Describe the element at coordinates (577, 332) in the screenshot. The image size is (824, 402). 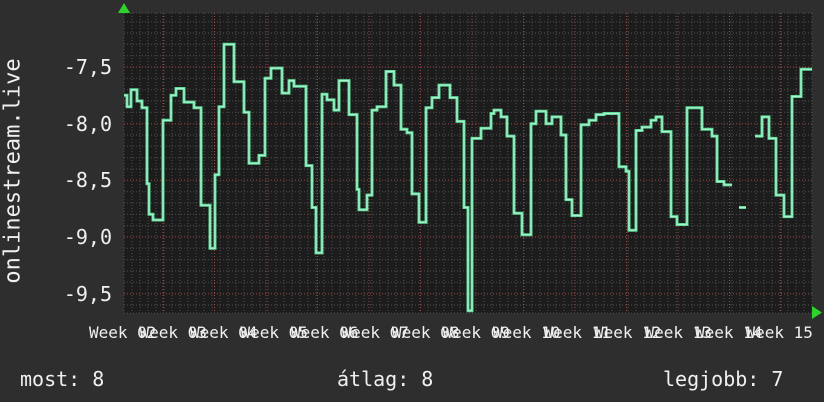
I see `x-tick-label: Week 11` at that location.